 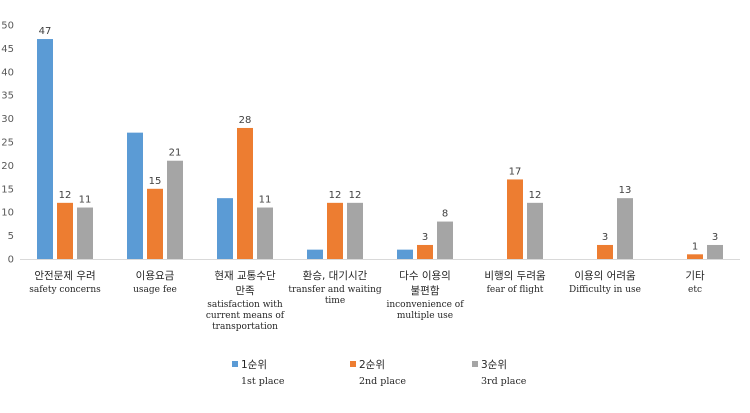 What do you see at coordinates (245, 305) in the screenshot?
I see `category-label-en: satisfaction with` at bounding box center [245, 305].